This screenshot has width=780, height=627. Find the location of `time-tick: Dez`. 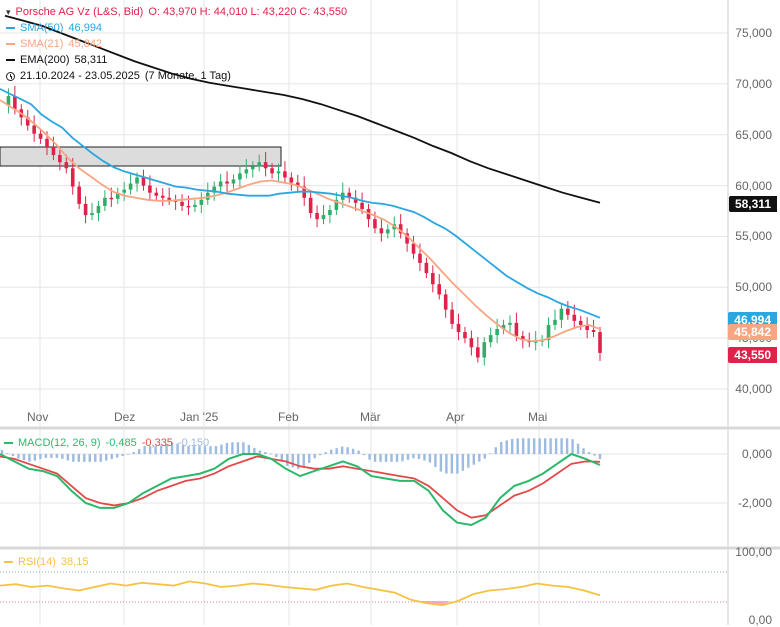

time-tick: Dez is located at coordinates (125, 417).